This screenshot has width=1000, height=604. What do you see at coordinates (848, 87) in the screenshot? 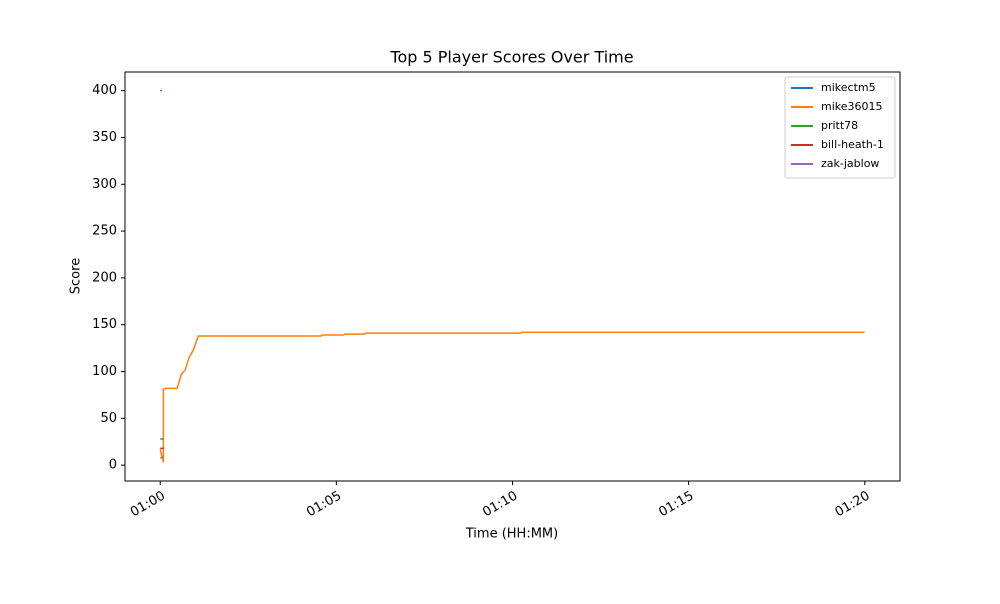
I see `legend-label: mikectm5` at bounding box center [848, 87].